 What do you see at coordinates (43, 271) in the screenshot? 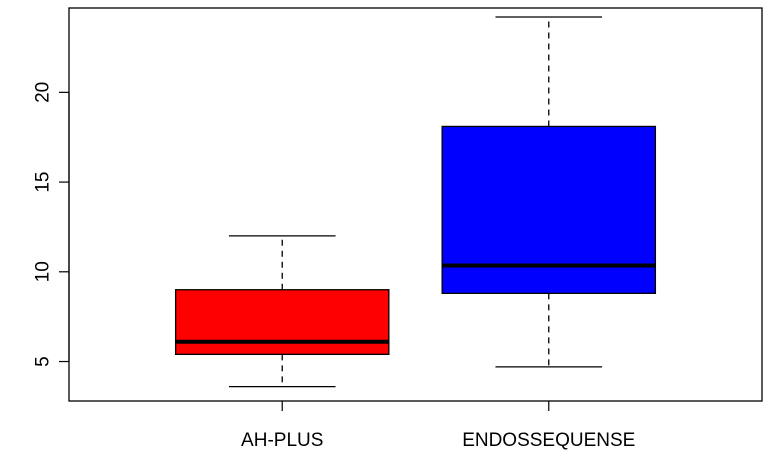
I see `y-tick-label: 10` at bounding box center [43, 271].